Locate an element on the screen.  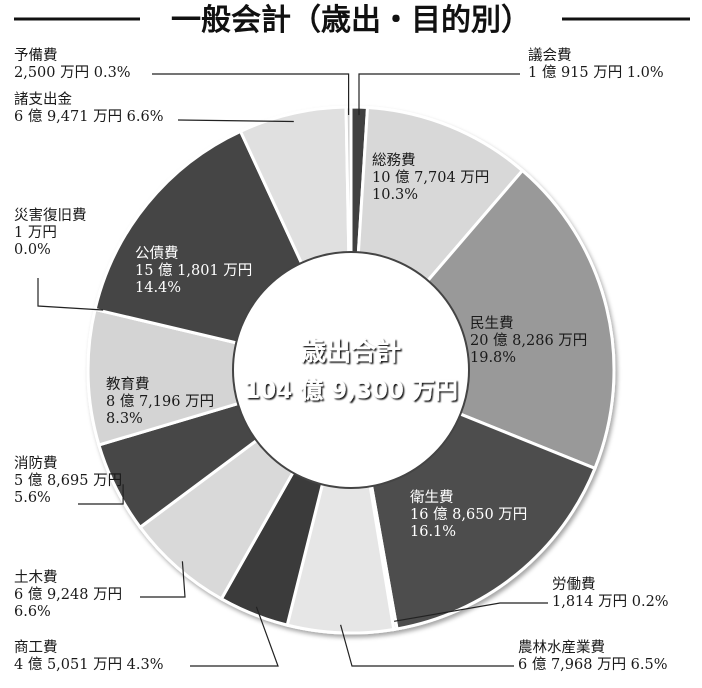
slice-label-11-line-2: 14.4% is located at coordinates (158, 288).